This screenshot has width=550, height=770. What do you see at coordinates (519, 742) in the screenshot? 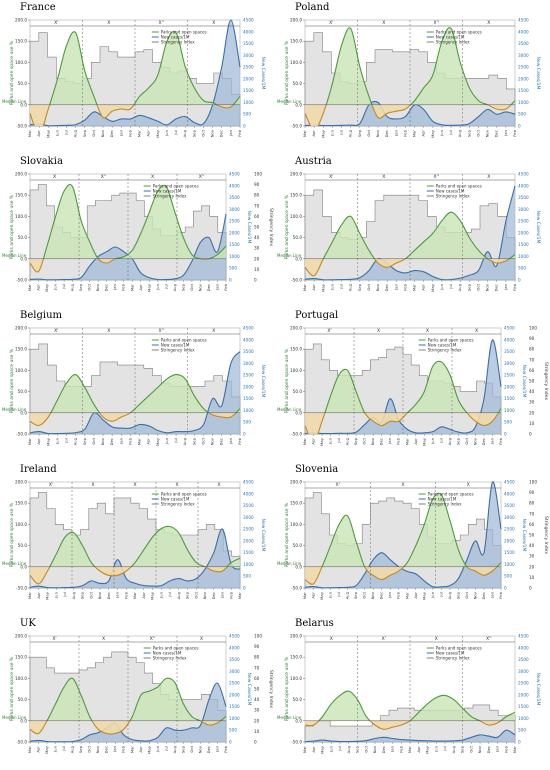
I see `cases-tick-label: 0` at bounding box center [519, 742].